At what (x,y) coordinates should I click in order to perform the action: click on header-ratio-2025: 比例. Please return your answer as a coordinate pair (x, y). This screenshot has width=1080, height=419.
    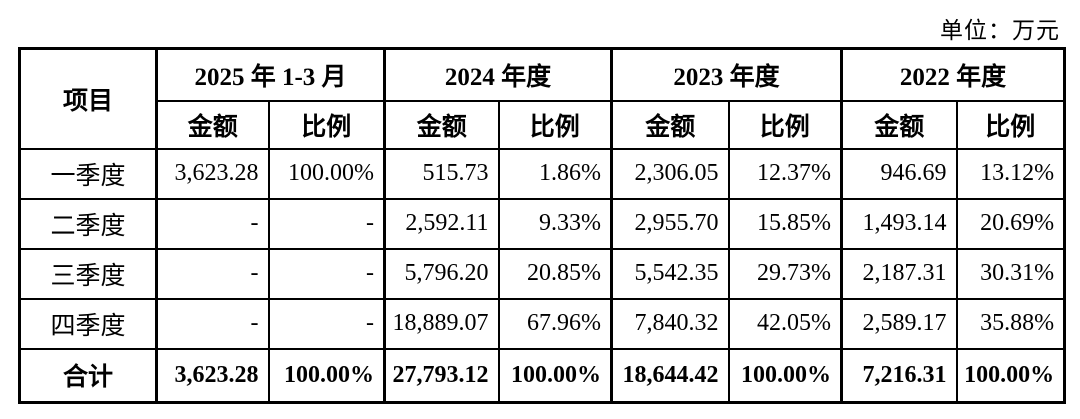
    Looking at the image, I should click on (326, 124).